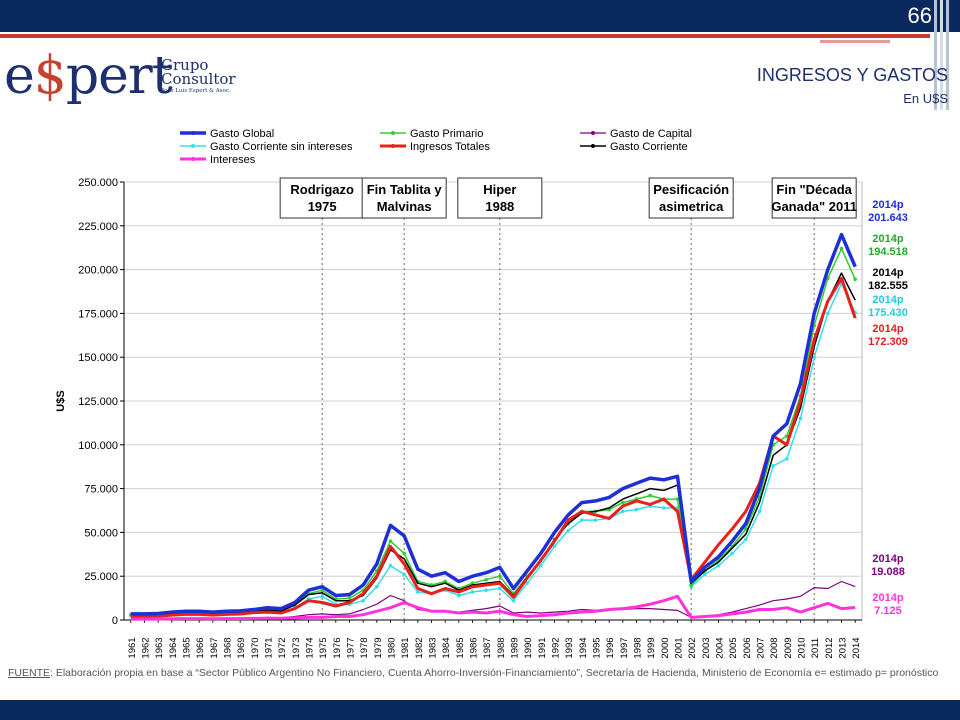  I want to click on x-tick-label: 2012, so click(829, 647).